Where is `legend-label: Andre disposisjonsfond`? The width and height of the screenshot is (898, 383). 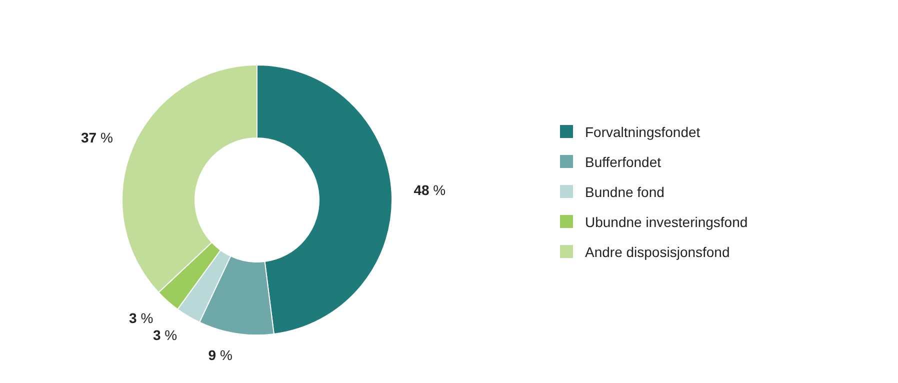
legend-label: Andre disposisjonsfond is located at coordinates (657, 252).